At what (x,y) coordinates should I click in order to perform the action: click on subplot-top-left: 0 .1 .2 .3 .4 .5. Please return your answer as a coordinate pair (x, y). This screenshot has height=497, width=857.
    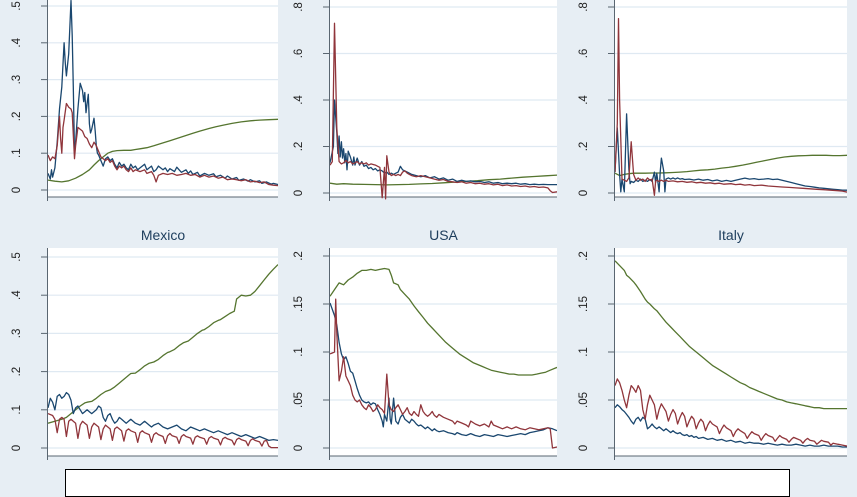
    Looking at the image, I should click on (140, 102).